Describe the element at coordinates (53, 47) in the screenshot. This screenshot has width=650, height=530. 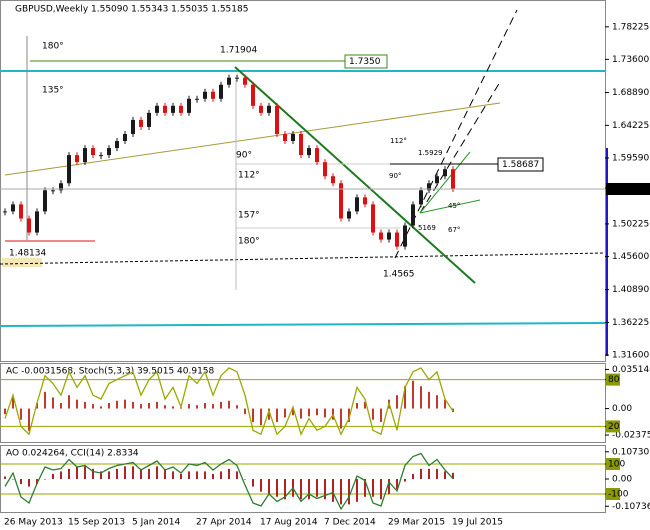
I see `angle-label: 180°` at that location.